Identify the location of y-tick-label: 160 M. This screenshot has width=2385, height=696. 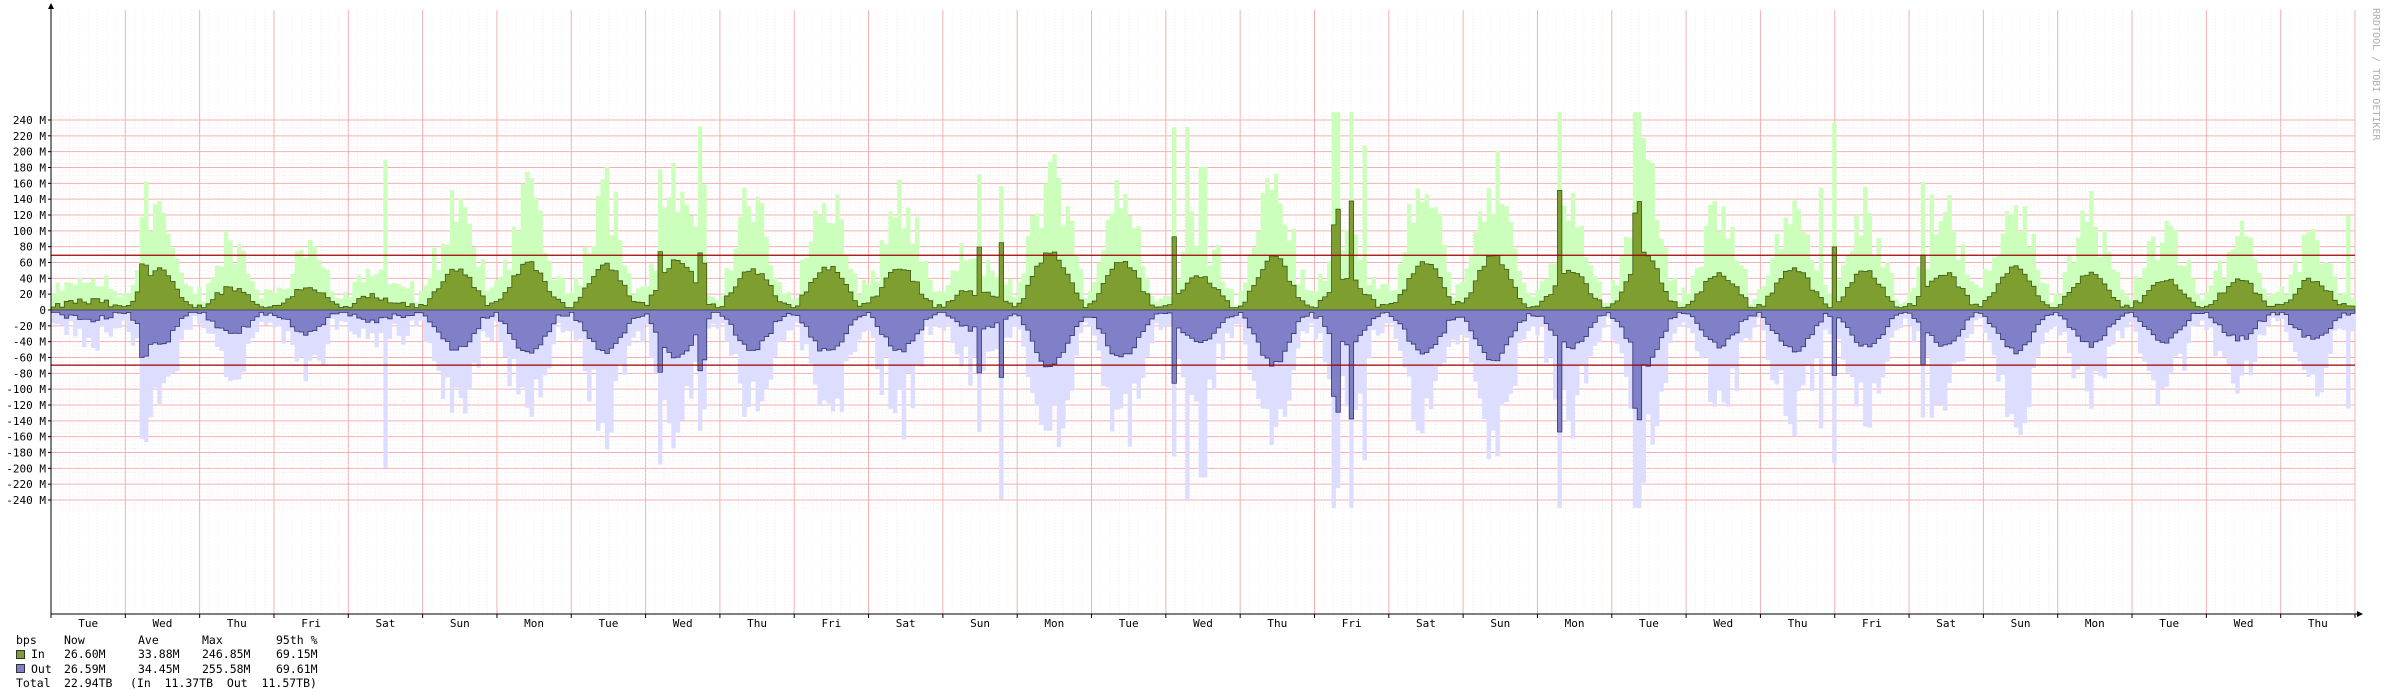
(29, 183).